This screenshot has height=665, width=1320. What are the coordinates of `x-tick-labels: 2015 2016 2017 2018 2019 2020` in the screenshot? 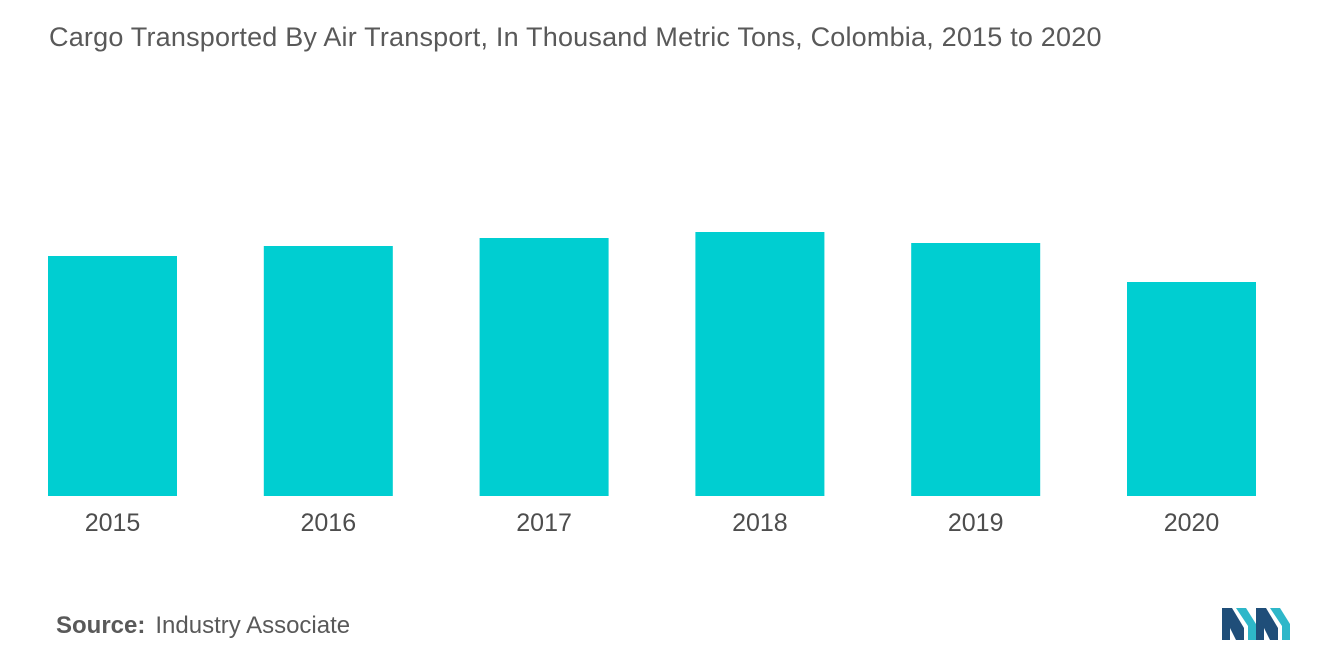 It's located at (652, 523).